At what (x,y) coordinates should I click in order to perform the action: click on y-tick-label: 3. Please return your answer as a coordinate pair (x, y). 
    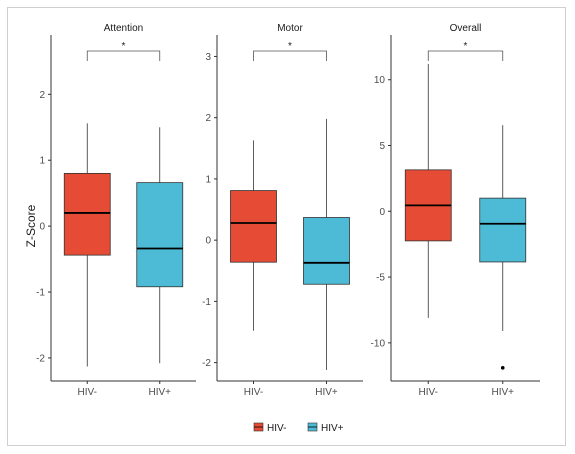
    Looking at the image, I should click on (208, 57).